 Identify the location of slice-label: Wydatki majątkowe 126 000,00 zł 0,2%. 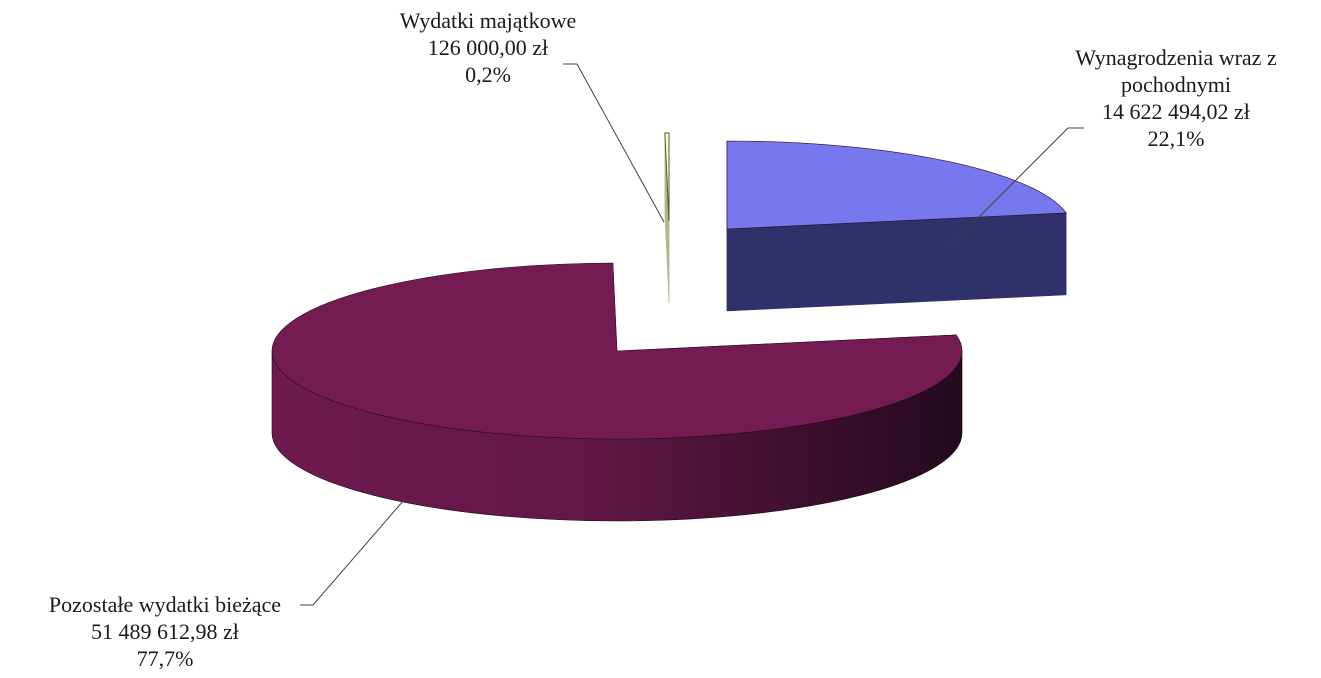
(488, 47).